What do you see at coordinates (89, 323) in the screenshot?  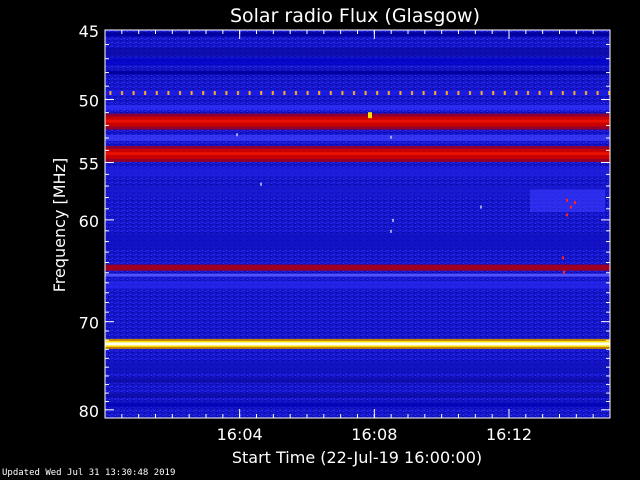 I see `y-tick-label: 70` at bounding box center [89, 323].